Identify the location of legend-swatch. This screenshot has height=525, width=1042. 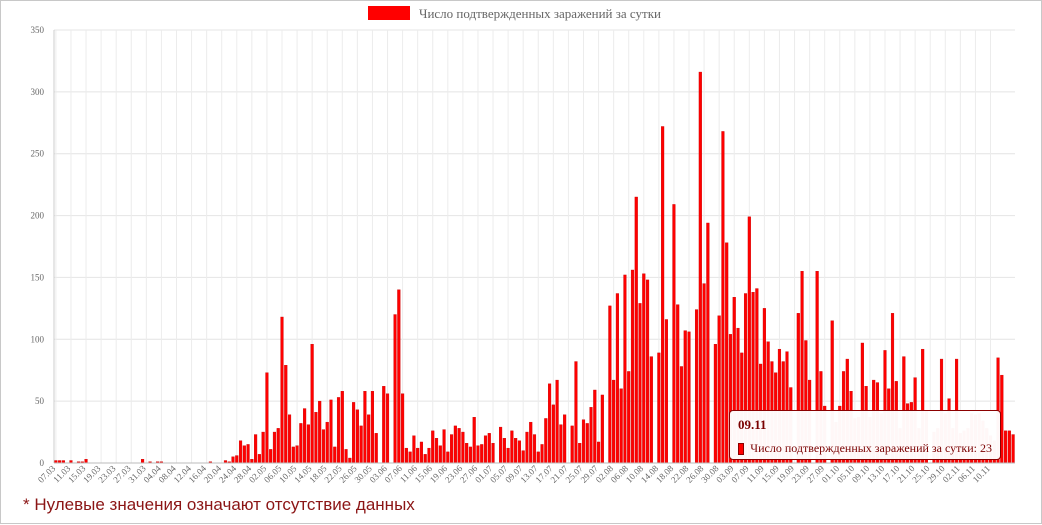
(389, 13).